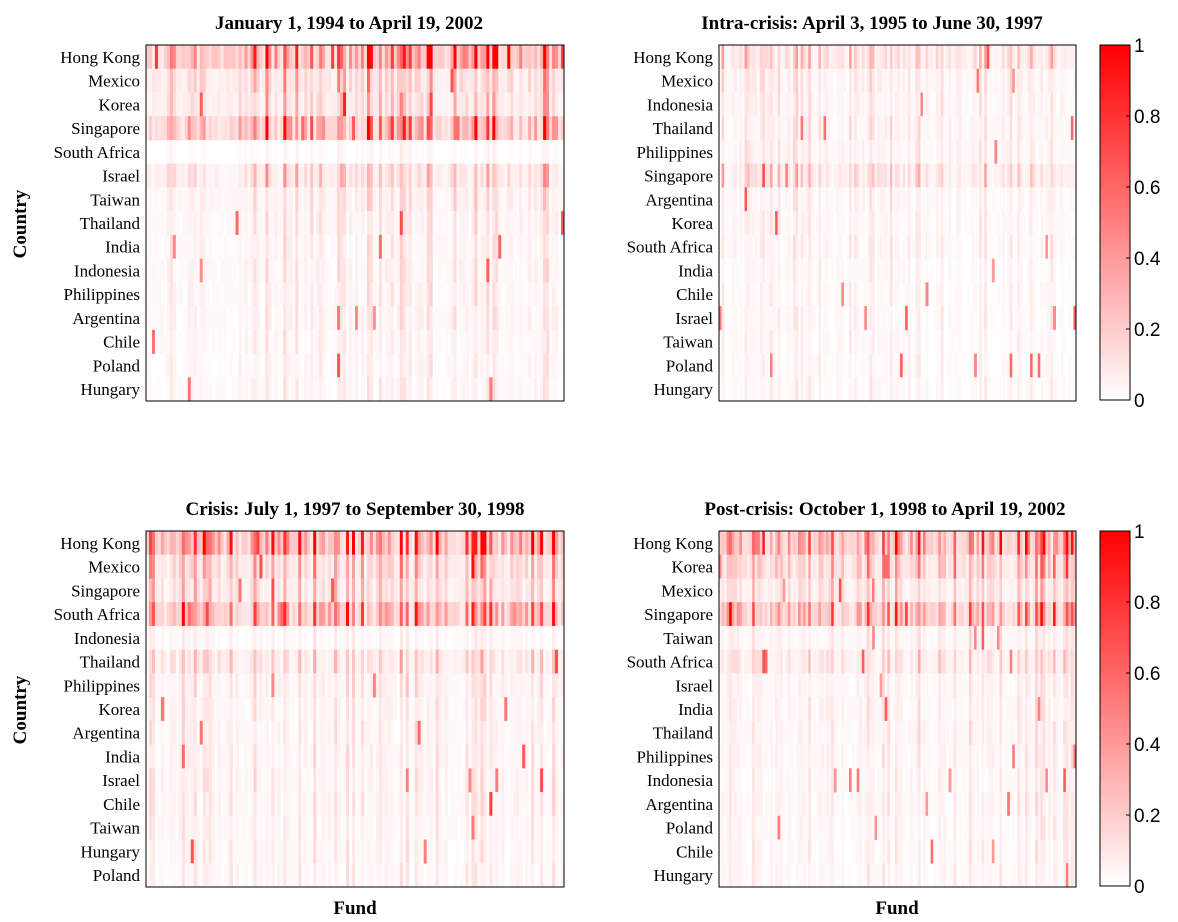  I want to click on row-label: Mexico, so click(114, 81).